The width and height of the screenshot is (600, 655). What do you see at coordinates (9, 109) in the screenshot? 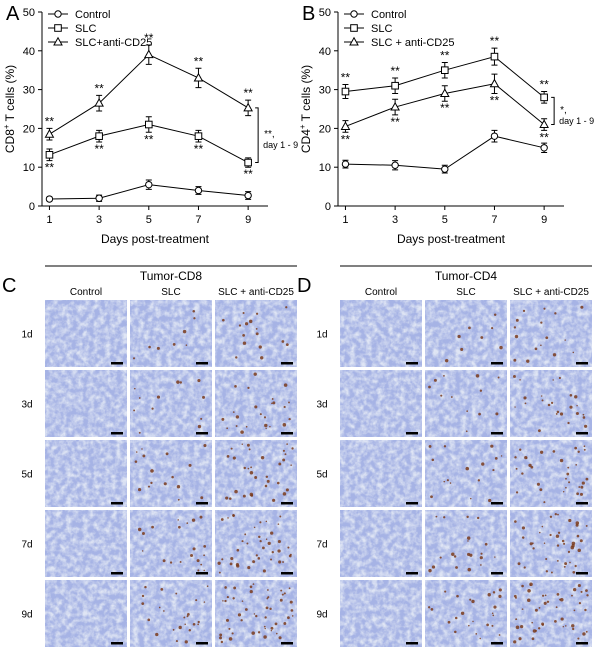
I see `y-axis-label: CD8+ T cells (%)` at bounding box center [9, 109].